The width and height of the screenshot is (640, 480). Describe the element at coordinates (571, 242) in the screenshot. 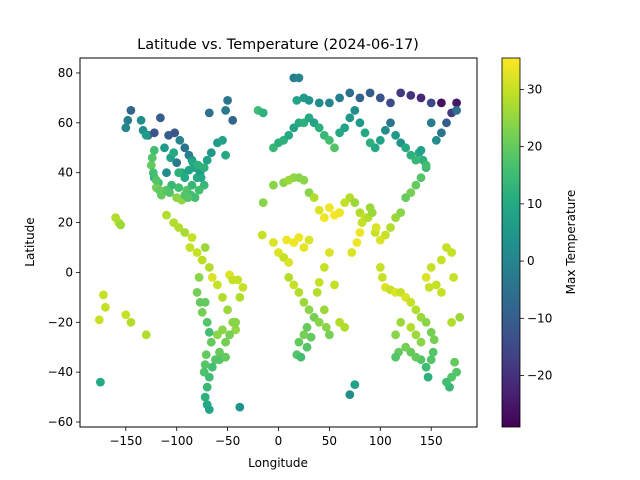

I see `colorbar-title: Max Temperature` at that location.